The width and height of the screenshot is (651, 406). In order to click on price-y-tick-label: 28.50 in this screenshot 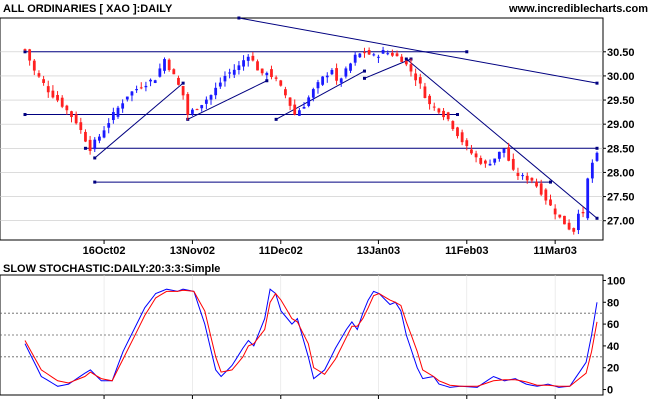, I will do `click(621, 149)`.